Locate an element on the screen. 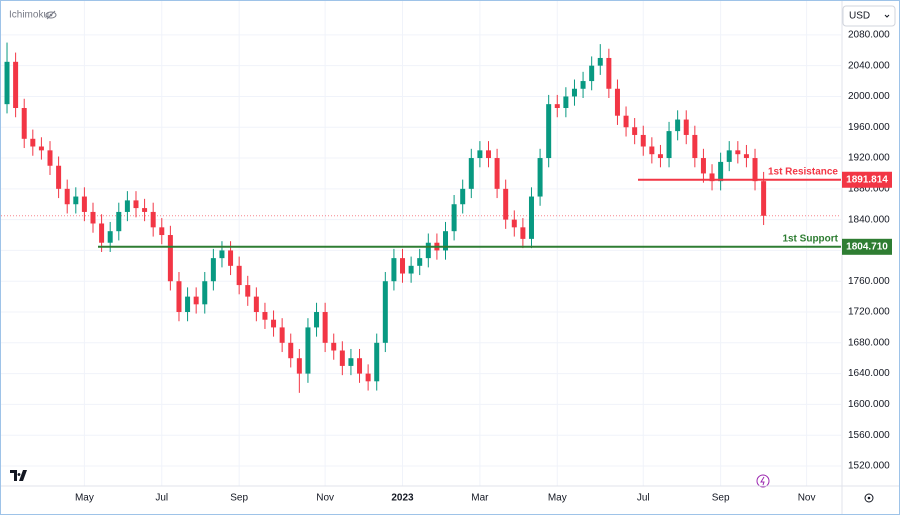 The height and width of the screenshot is (515, 900). y-tick-label: 1600.000 is located at coordinates (869, 404).